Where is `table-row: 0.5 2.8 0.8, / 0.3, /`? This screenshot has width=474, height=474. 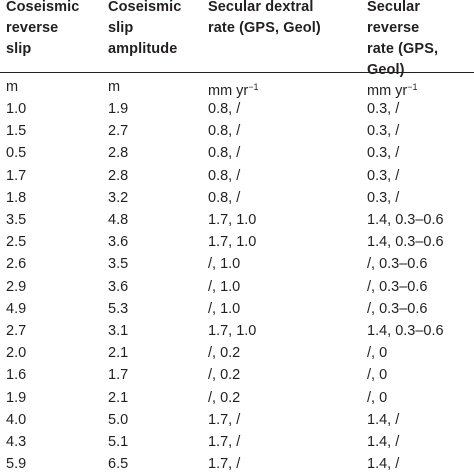 table-row: 0.5 2.8 0.8, / 0.3, / is located at coordinates (237, 153).